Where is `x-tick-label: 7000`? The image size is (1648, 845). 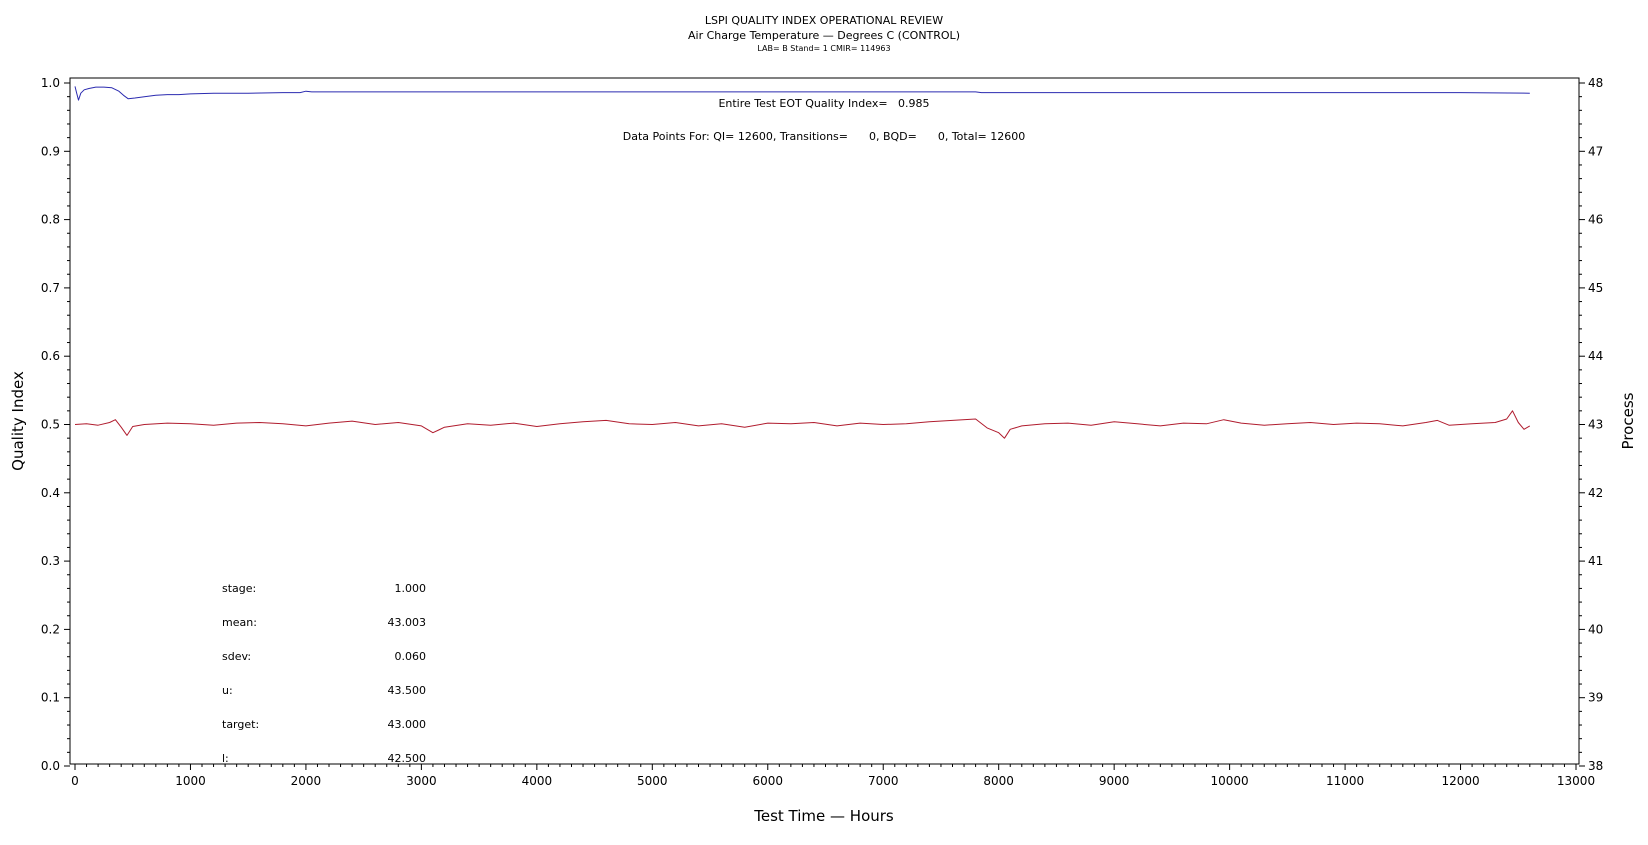
x-tick-label: 7000 is located at coordinates (883, 781).